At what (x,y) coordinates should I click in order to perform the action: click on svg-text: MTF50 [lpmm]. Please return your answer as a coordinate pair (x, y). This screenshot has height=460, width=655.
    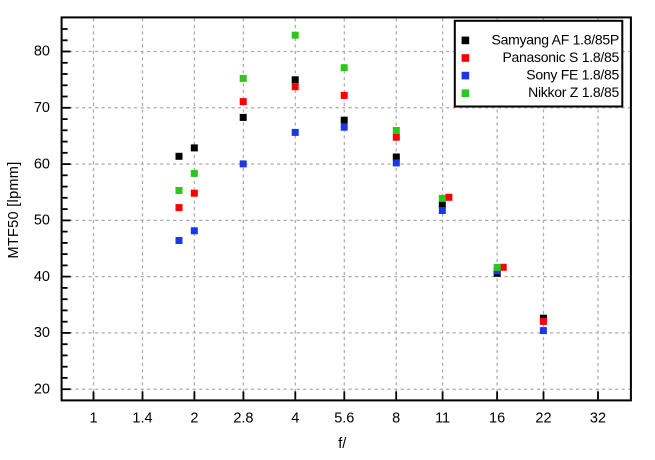
    Looking at the image, I should click on (14, 209).